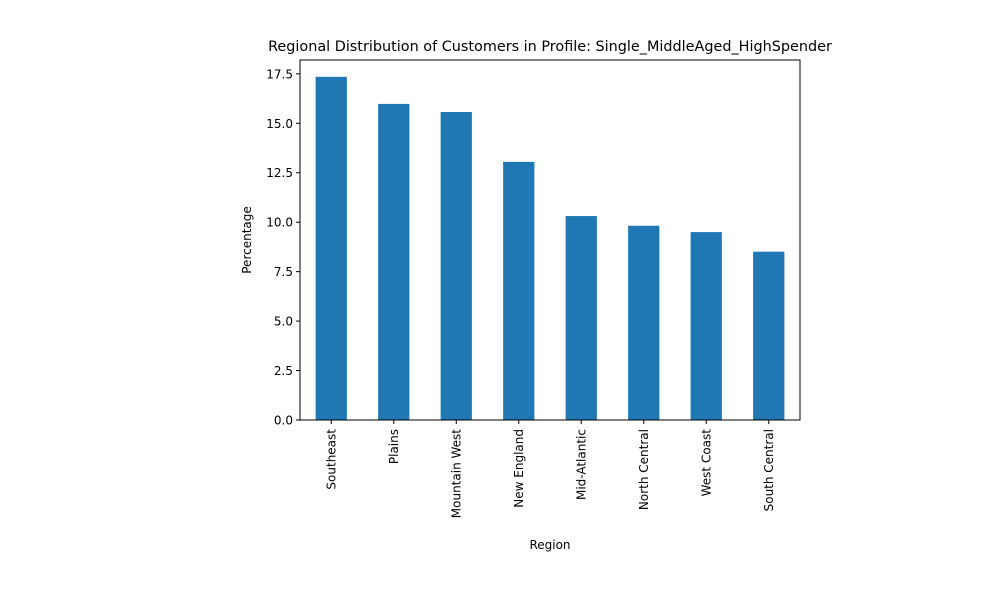 This screenshot has width=1000, height=600. What do you see at coordinates (279, 124) in the screenshot?
I see `y-tick-label: 15.0` at bounding box center [279, 124].